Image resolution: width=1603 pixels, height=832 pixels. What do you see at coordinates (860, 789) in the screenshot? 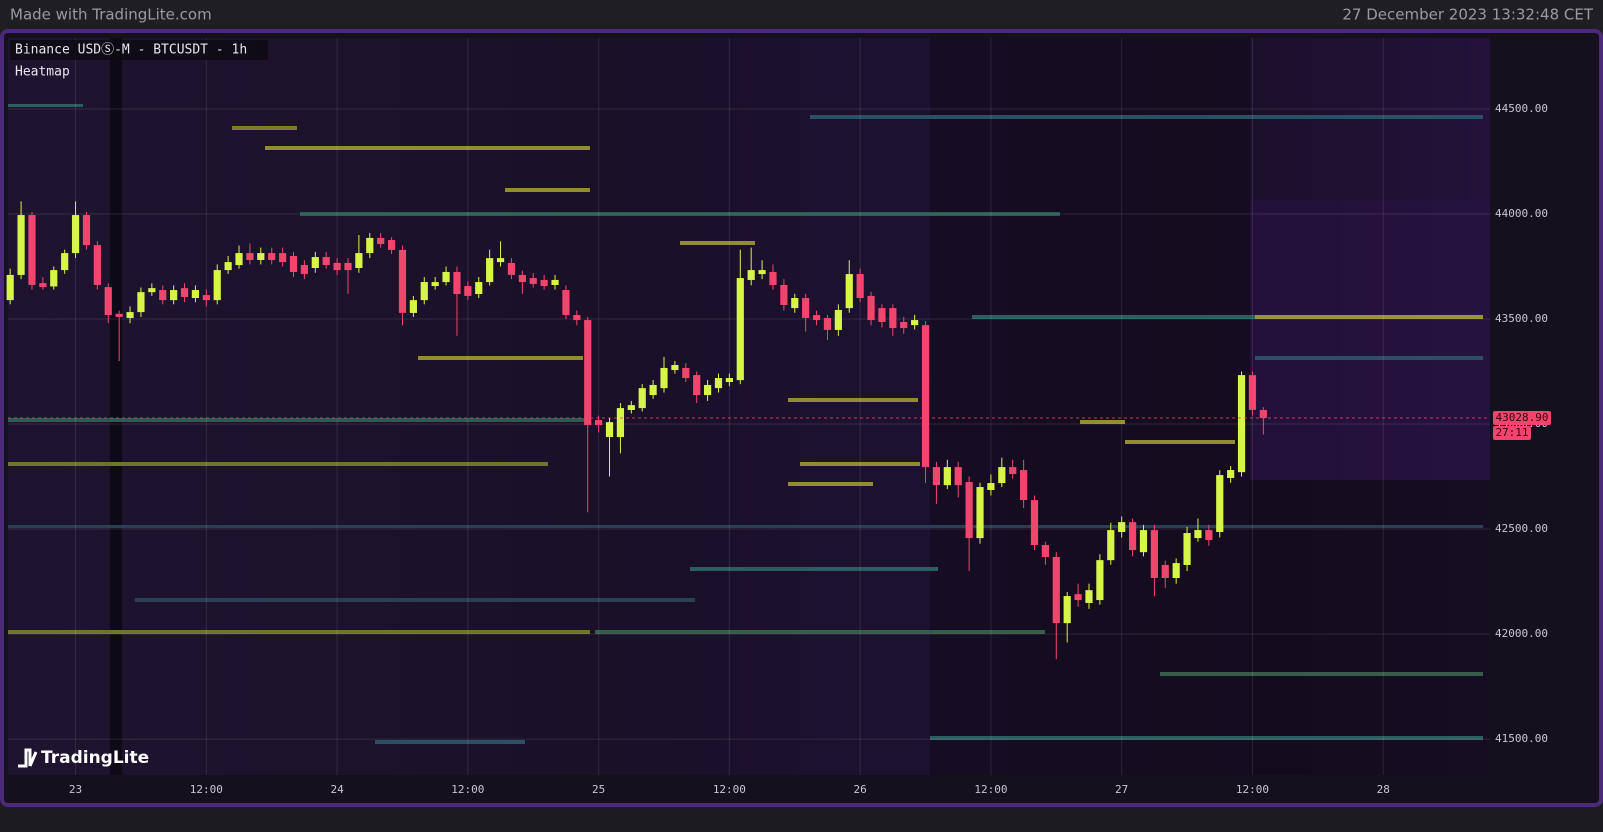
I see `x-tick-label: 26` at bounding box center [860, 789].